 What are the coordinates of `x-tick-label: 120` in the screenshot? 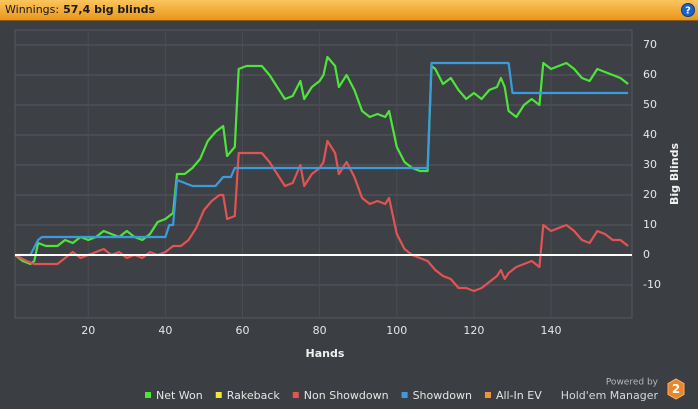 It's located at (473, 330).